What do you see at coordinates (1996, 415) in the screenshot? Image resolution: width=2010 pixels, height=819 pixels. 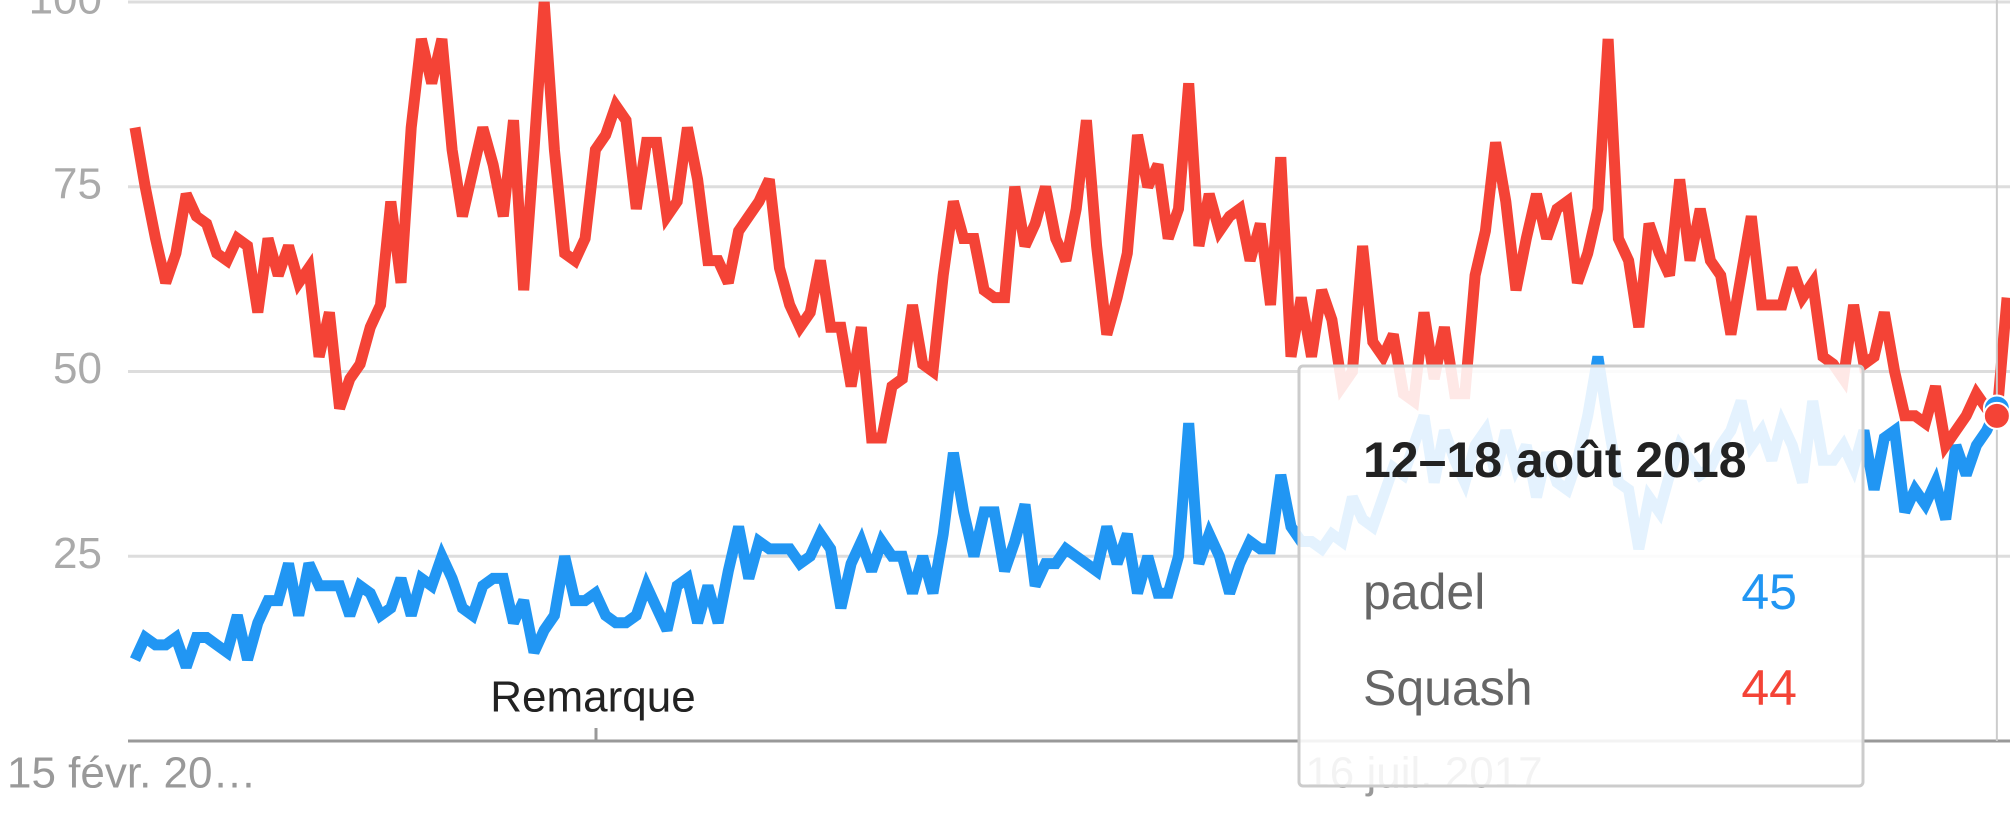 I see `hover-dot` at bounding box center [1996, 415].